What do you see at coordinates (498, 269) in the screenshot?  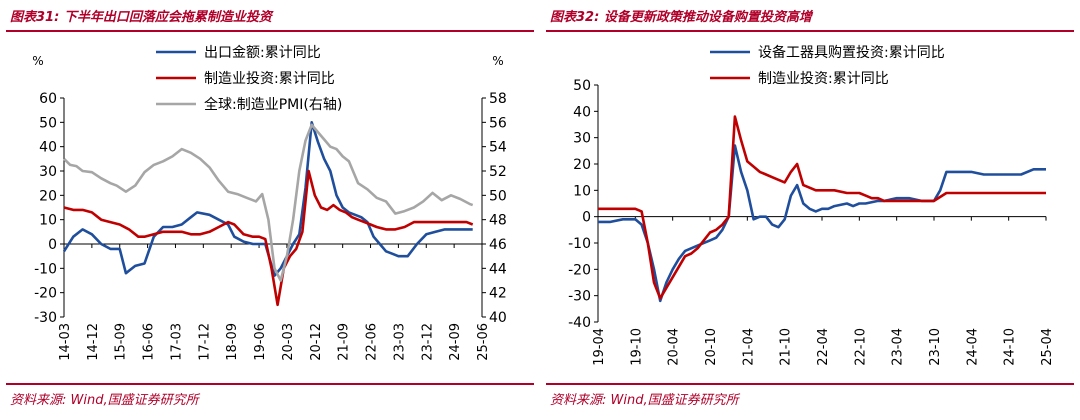 I see `y2-tick-label: 44` at bounding box center [498, 269].